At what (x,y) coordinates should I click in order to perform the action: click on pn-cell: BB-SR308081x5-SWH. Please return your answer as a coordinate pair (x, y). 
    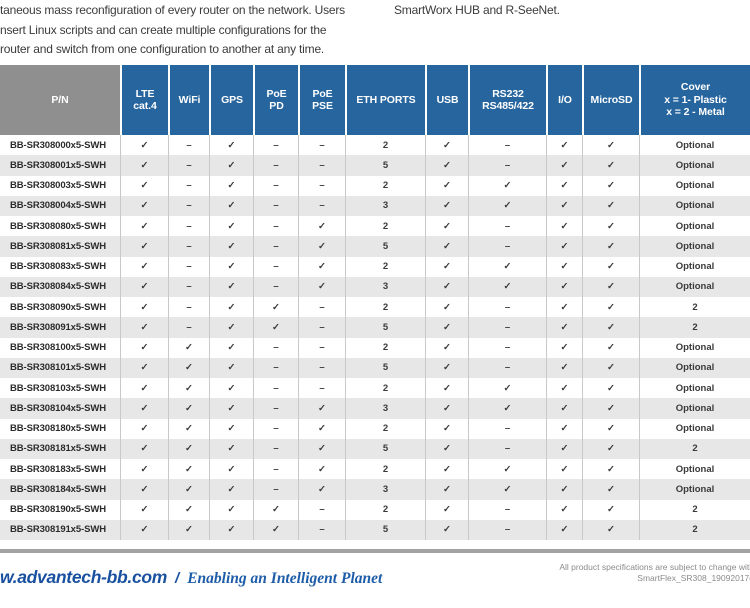
    Looking at the image, I should click on (58, 246).